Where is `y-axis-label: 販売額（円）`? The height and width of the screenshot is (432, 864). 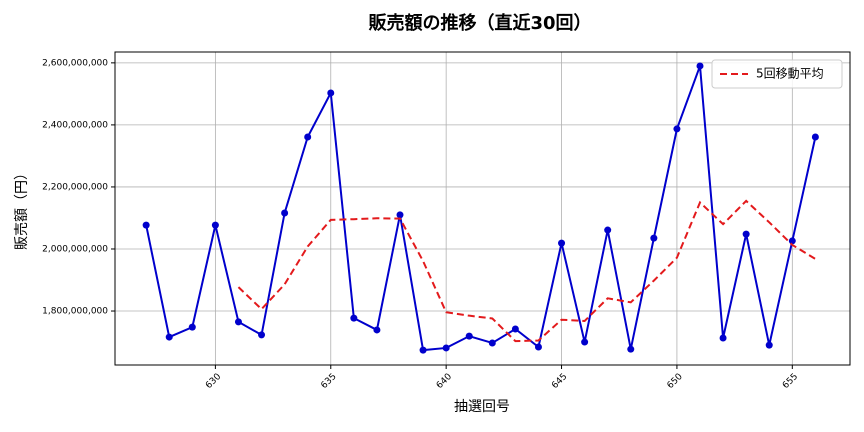
y-axis-label: 販売額（円） is located at coordinates (22, 208).